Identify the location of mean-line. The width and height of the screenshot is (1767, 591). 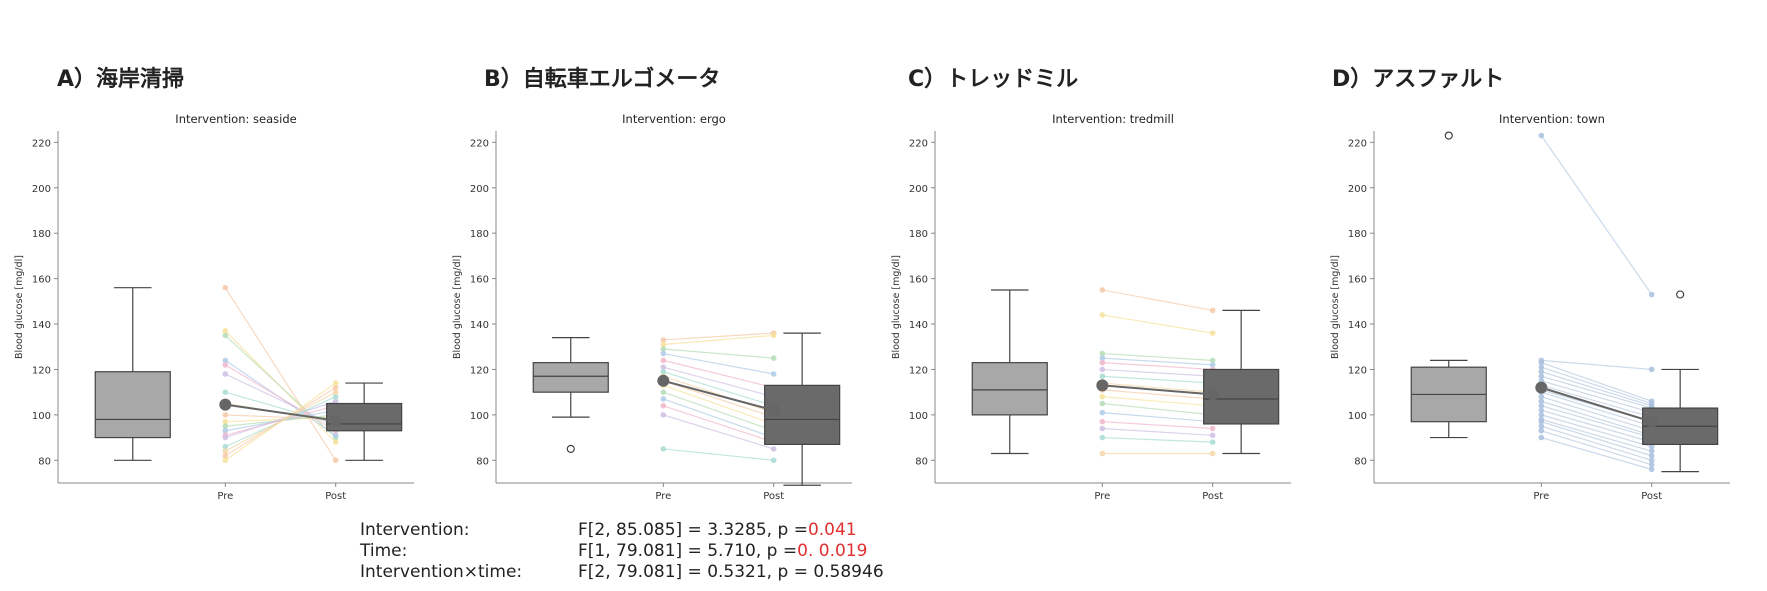
(718, 395).